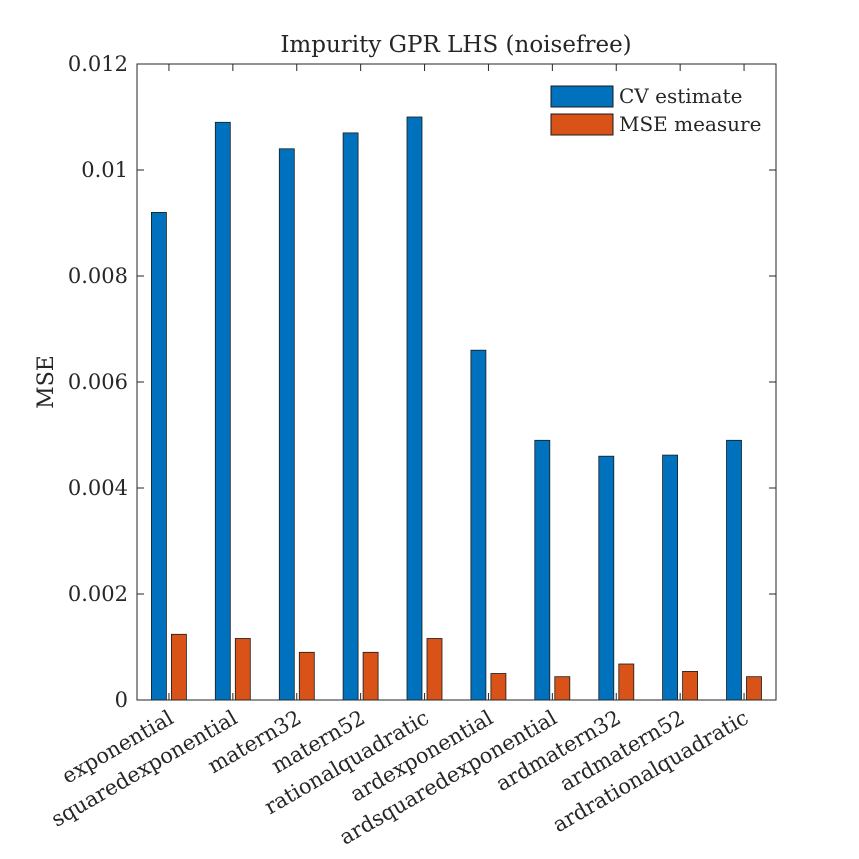 Image resolution: width=859 pixels, height=859 pixels. Describe the element at coordinates (46, 382) in the screenshot. I see `y-axis-title: MSE` at that location.